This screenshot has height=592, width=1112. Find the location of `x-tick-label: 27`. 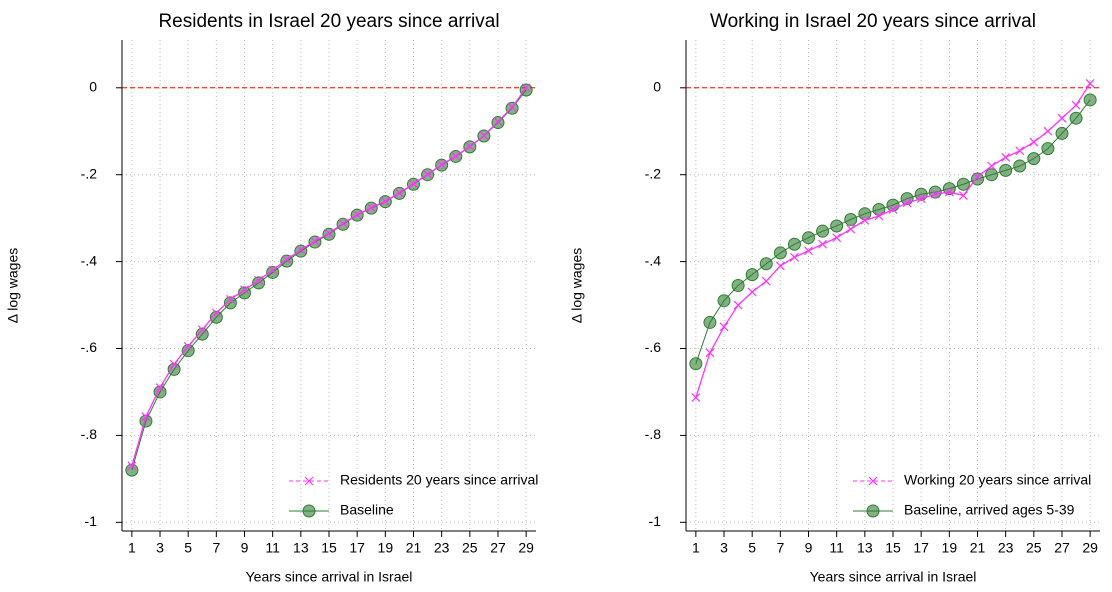

x-tick-label: 27 is located at coordinates (1062, 548).